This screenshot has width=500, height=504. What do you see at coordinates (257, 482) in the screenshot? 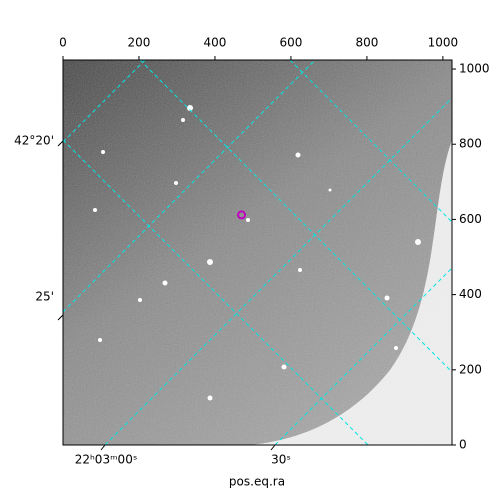
I see `x-axis-label: pos.eq.ra` at bounding box center [257, 482].